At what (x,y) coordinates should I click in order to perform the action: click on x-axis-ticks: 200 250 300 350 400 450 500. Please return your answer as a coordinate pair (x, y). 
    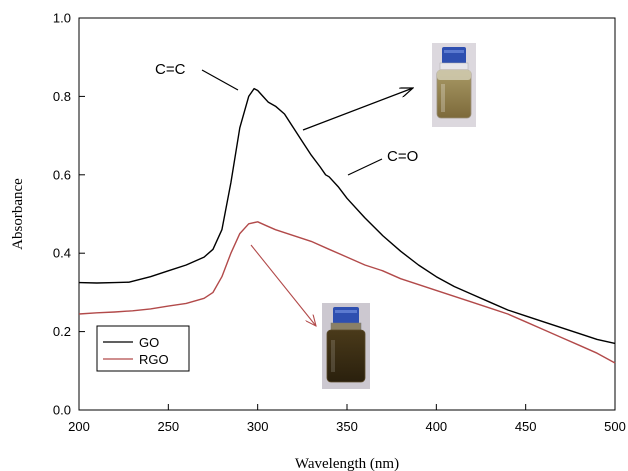
    Looking at the image, I should click on (347, 419).